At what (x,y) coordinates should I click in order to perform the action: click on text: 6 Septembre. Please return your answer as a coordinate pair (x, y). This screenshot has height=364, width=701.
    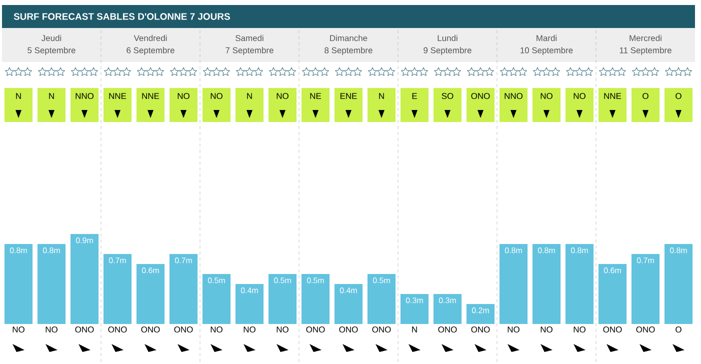
    Looking at the image, I should click on (150, 51).